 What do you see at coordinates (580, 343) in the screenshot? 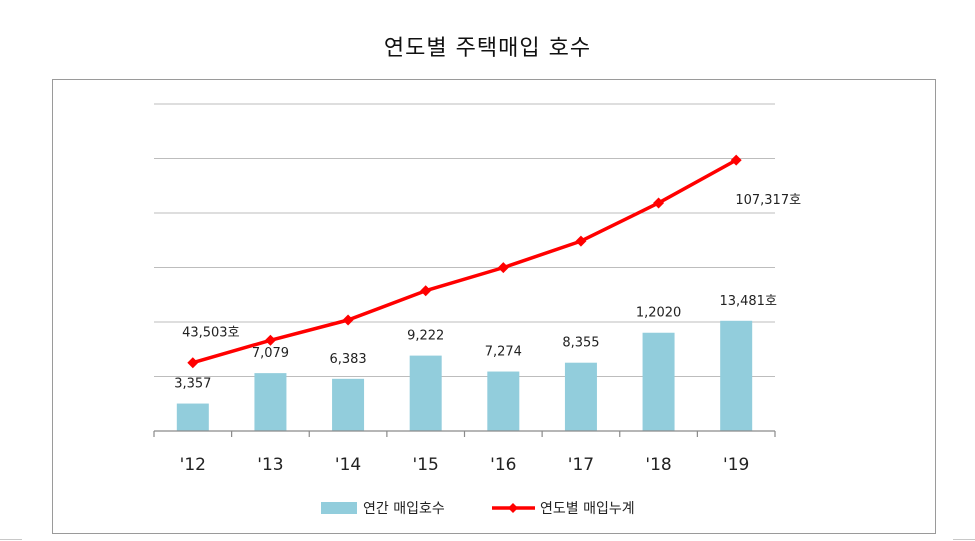
I see `bar-value-label: 8,355` at bounding box center [580, 343].